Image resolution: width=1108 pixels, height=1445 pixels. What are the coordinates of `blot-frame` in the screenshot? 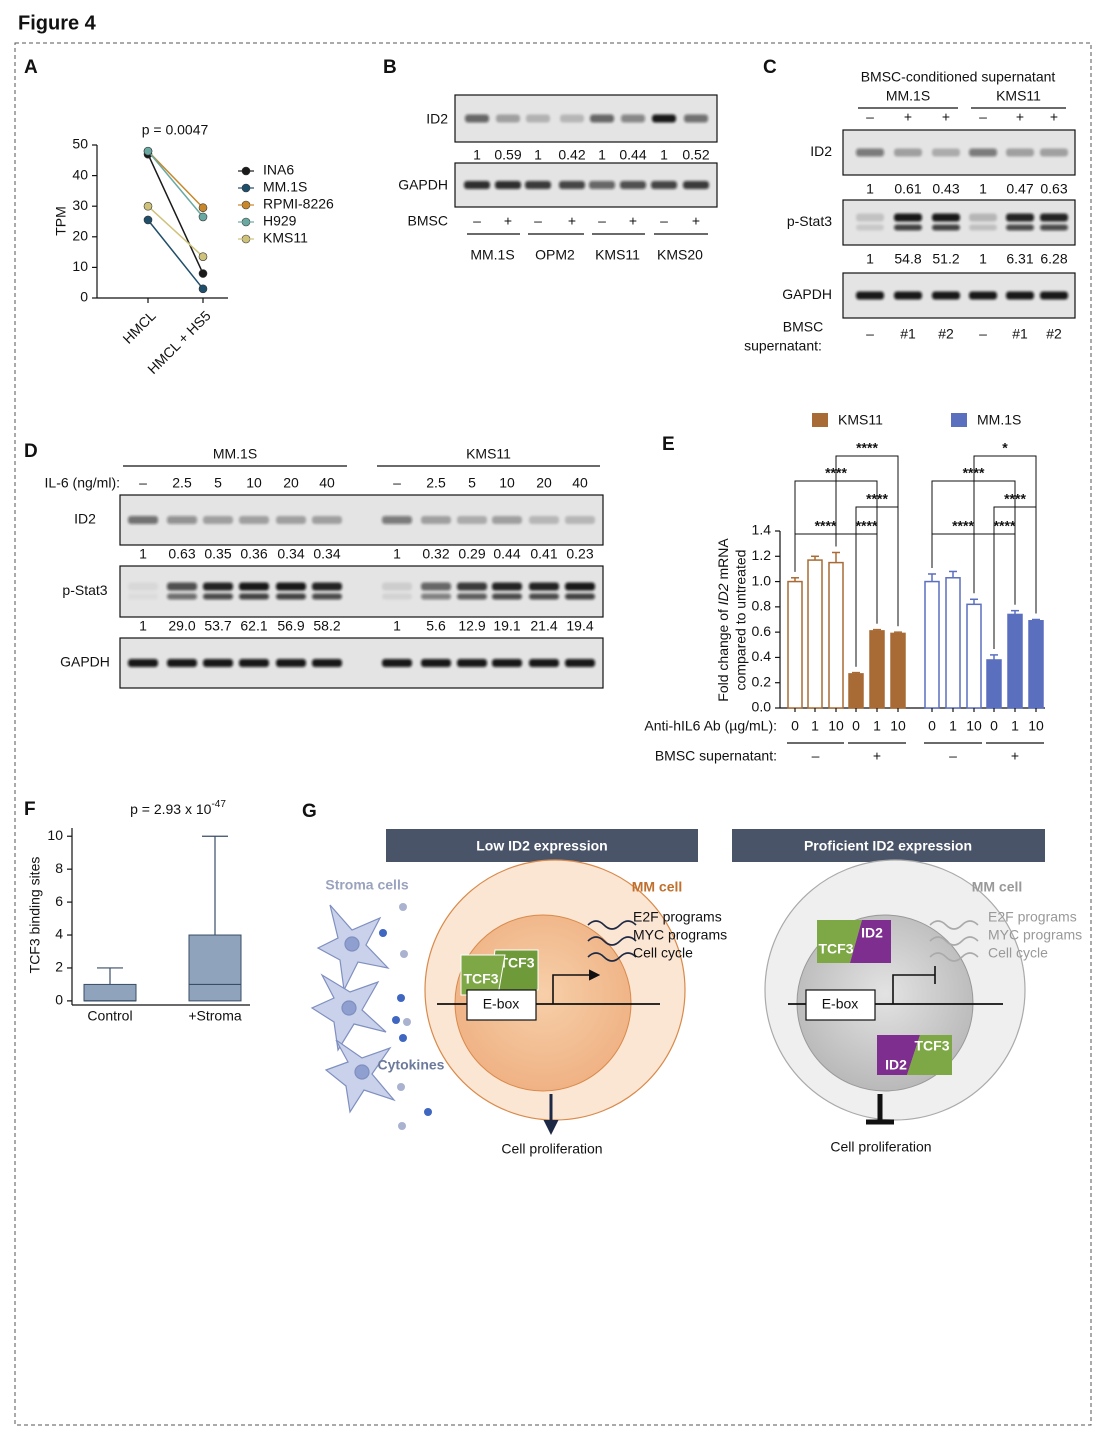 It's located at (959, 222).